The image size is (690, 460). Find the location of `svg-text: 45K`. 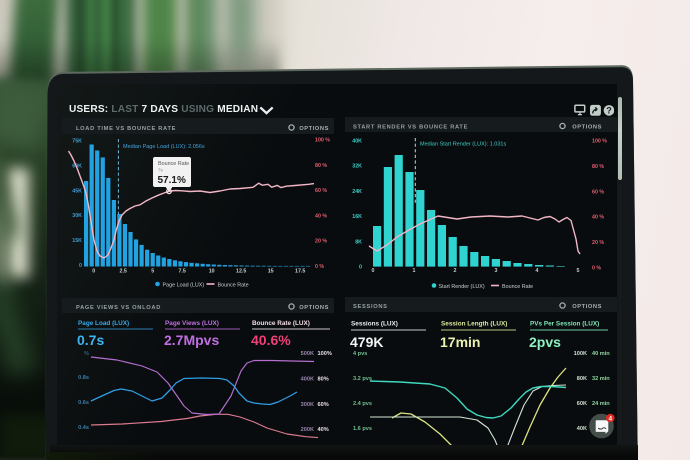

svg-text: 45K is located at coordinates (77, 191).